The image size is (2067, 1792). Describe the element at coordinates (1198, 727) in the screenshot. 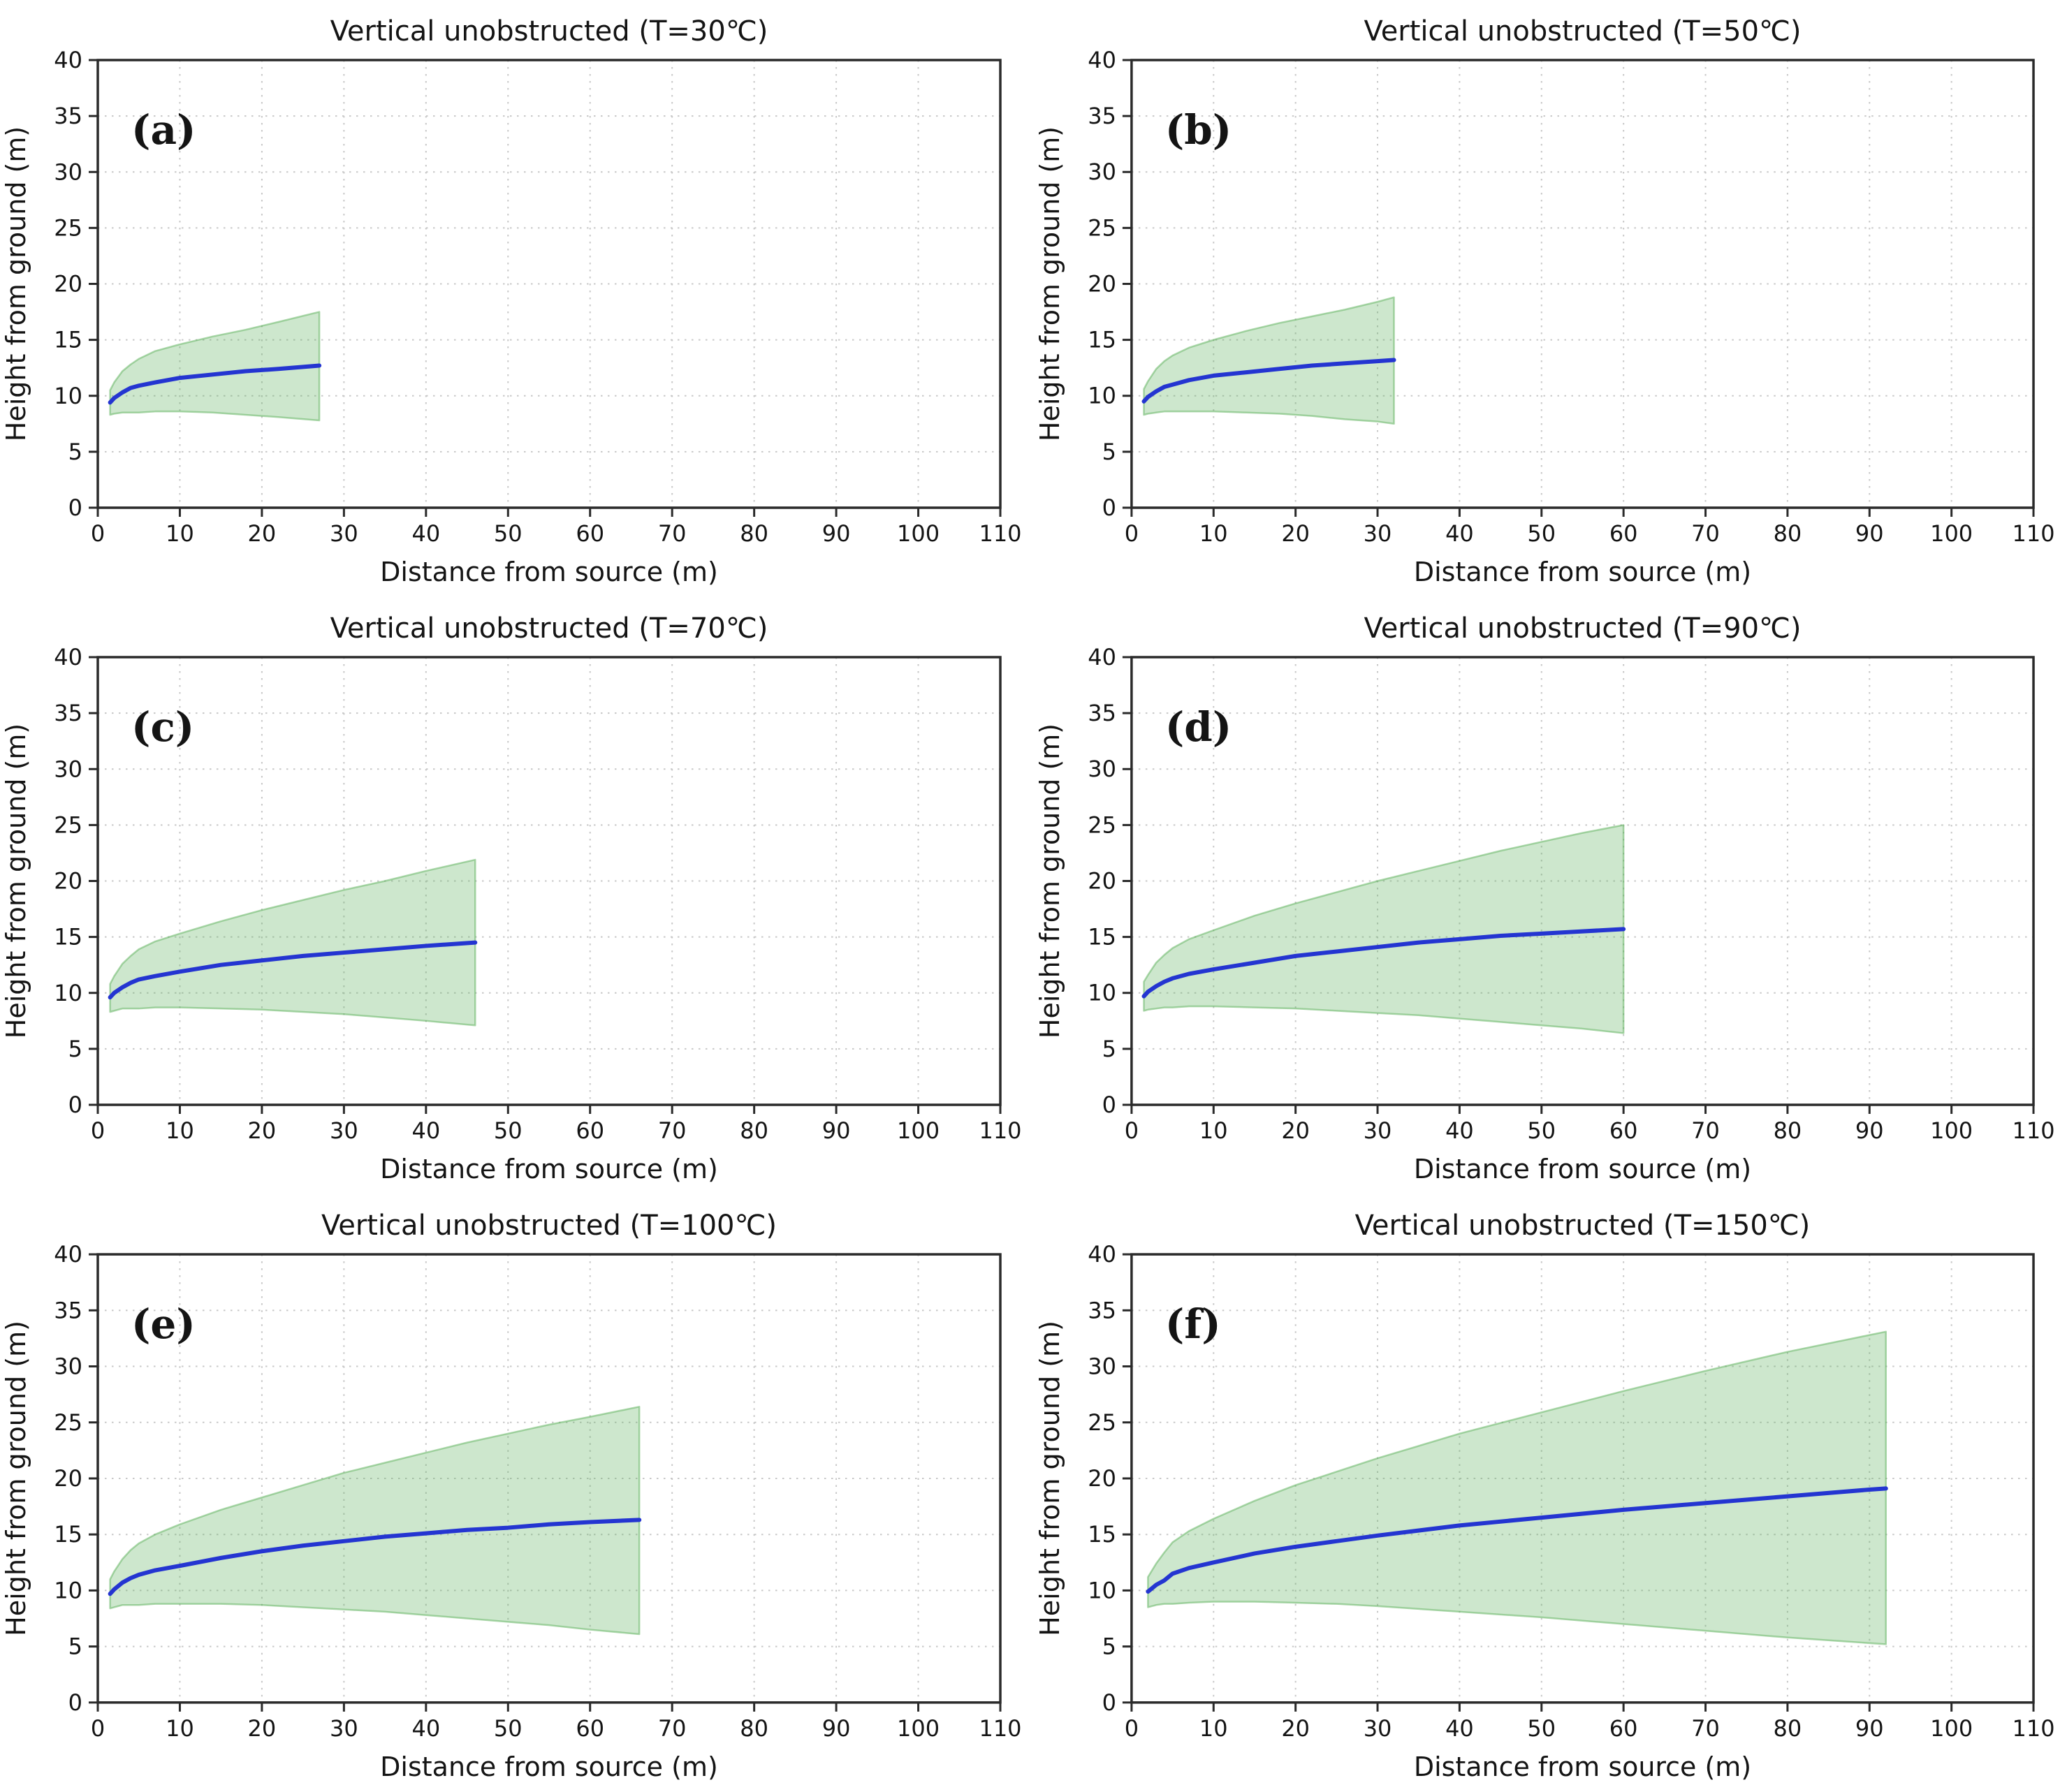

I see `panel-letter-label: (d)` at that location.